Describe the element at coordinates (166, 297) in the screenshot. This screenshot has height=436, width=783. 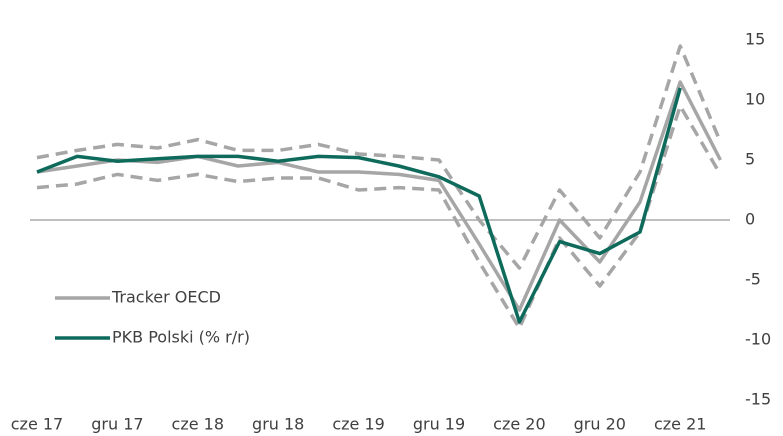
I see `legend-label: Tracker OECD` at that location.